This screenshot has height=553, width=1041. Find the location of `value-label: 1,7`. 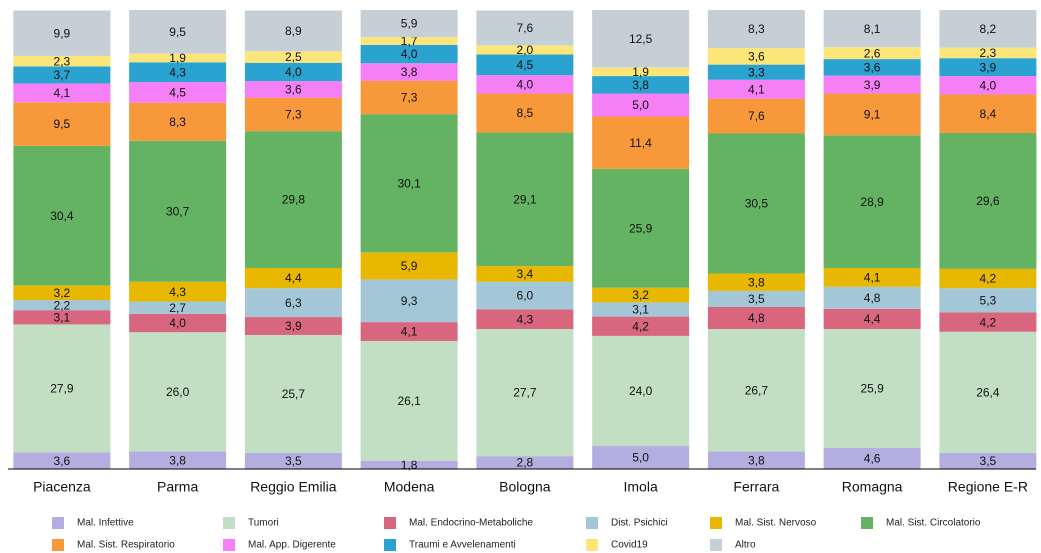

value-label: 1,7 is located at coordinates (409, 41).